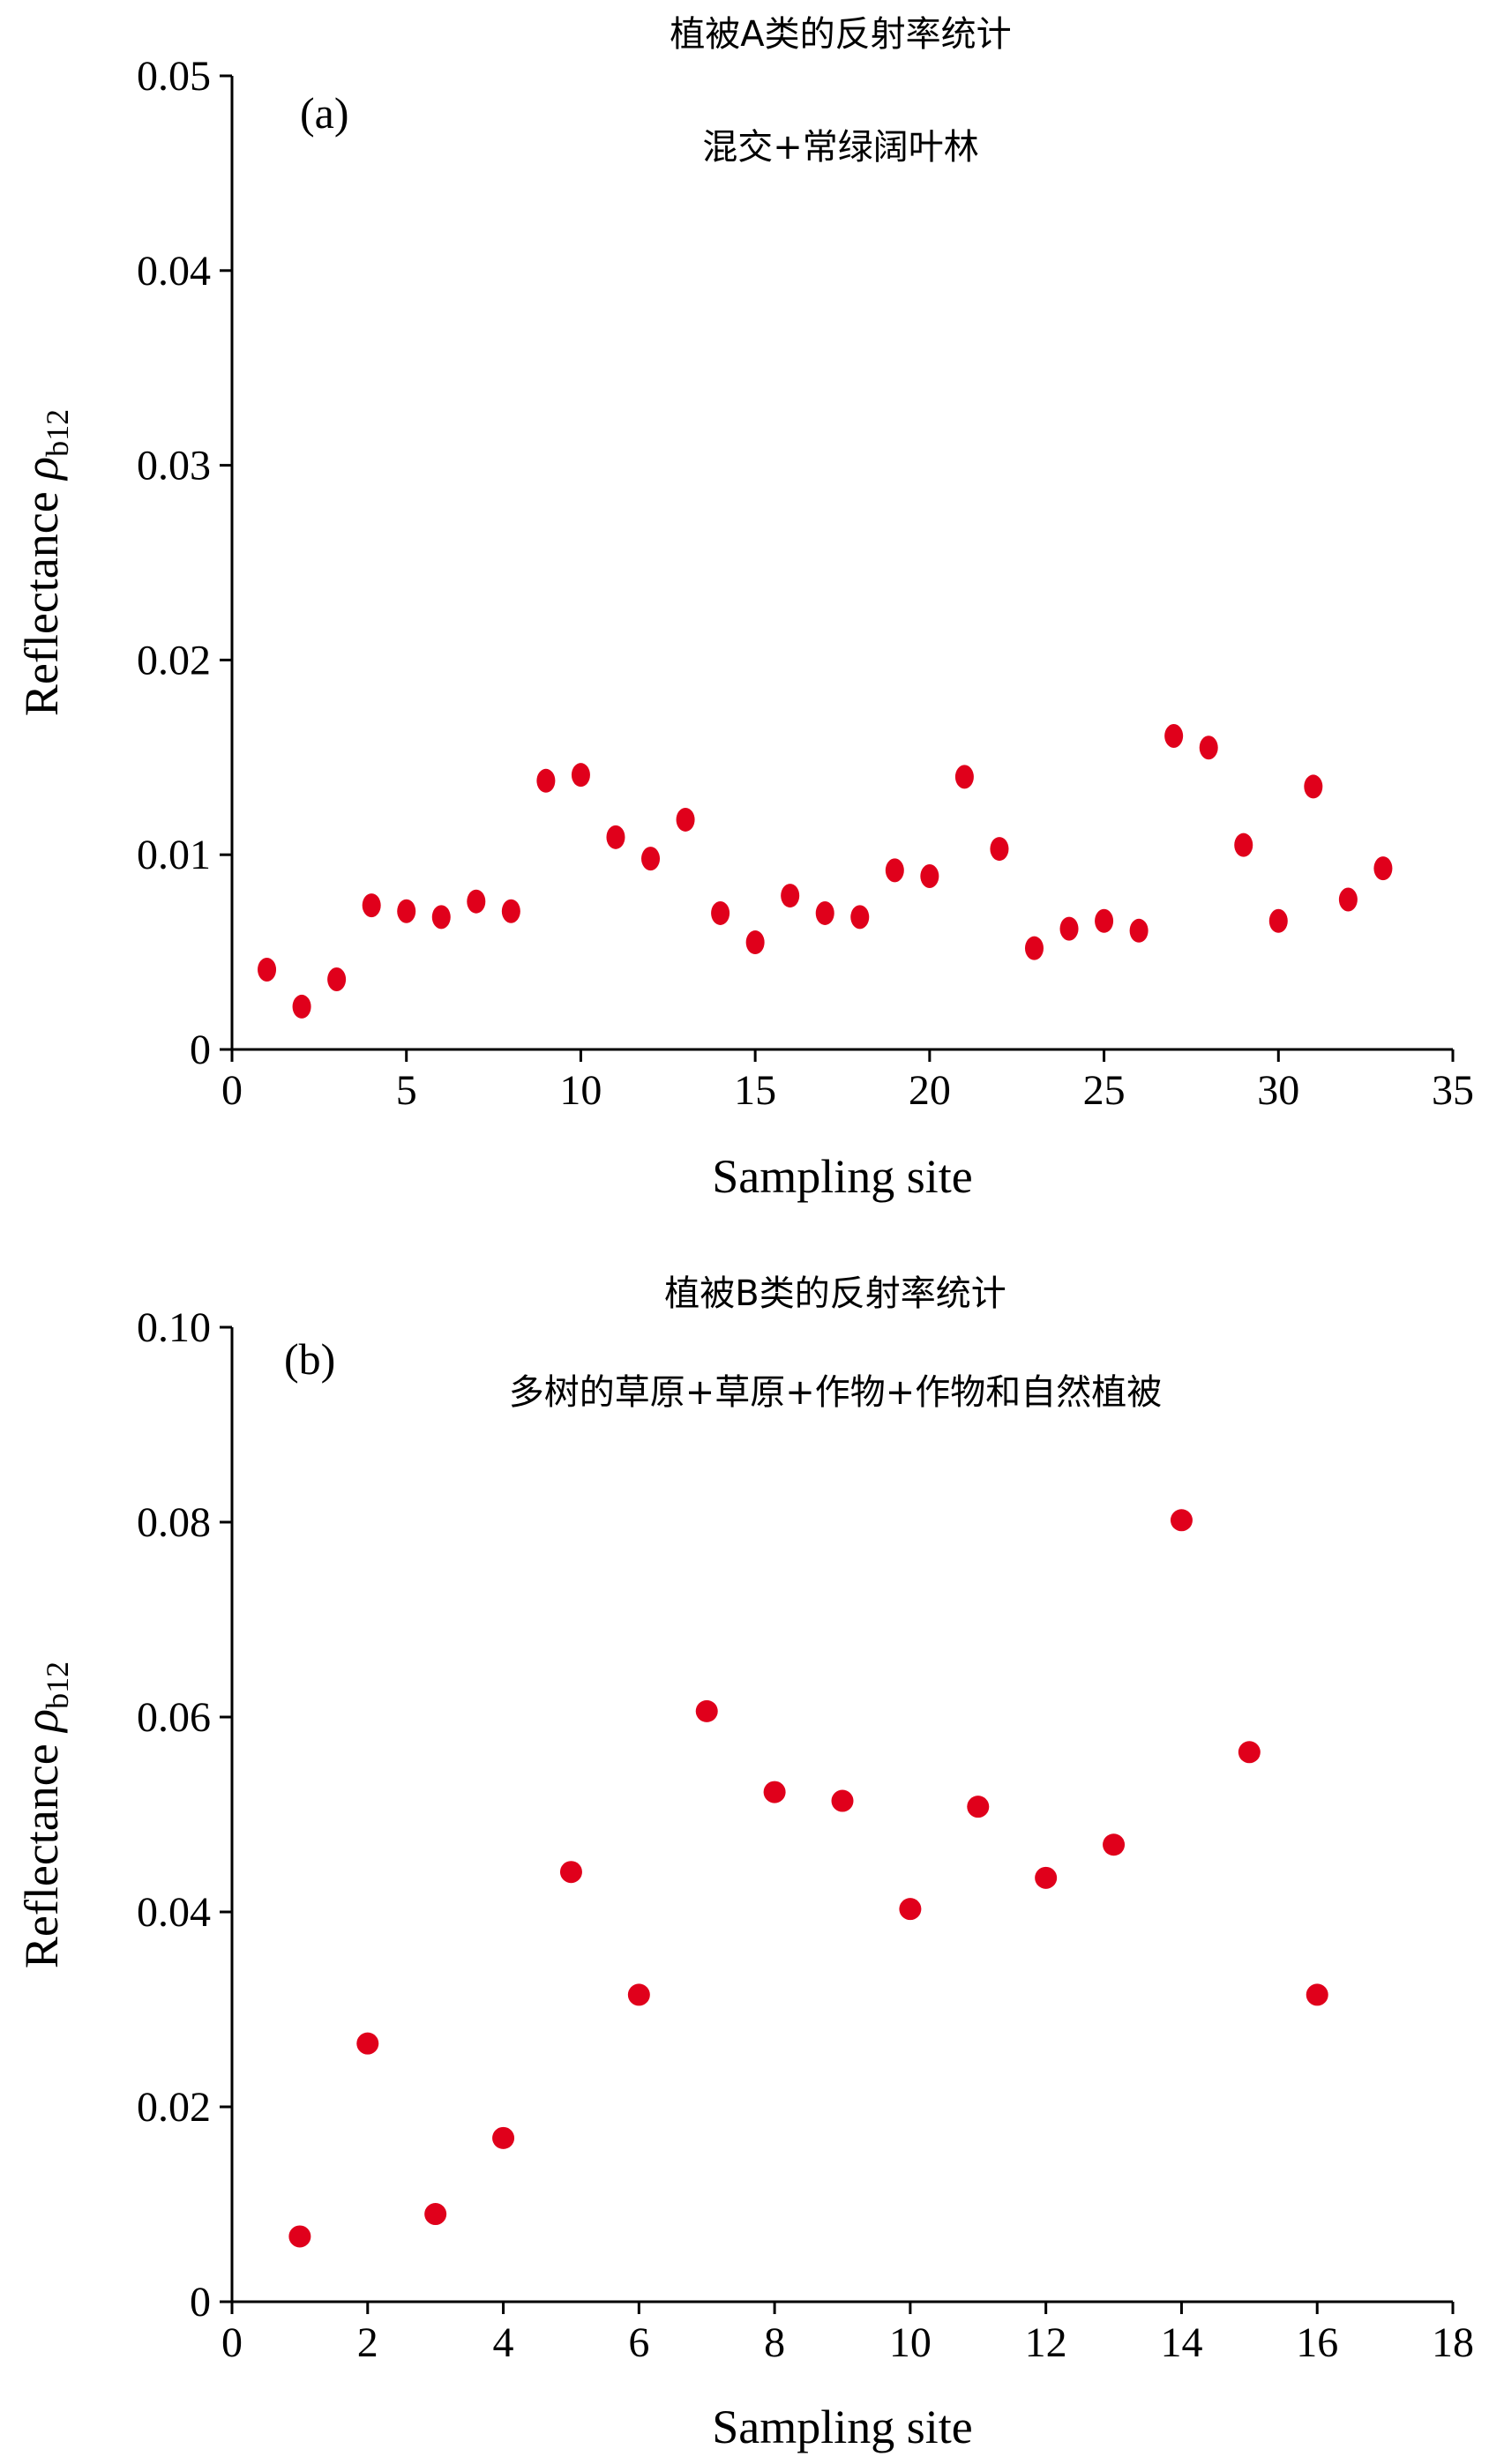 The width and height of the screenshot is (1489, 2464). What do you see at coordinates (1453, 2342) in the screenshot?
I see `panel-b-x-tick-label: 18` at bounding box center [1453, 2342].